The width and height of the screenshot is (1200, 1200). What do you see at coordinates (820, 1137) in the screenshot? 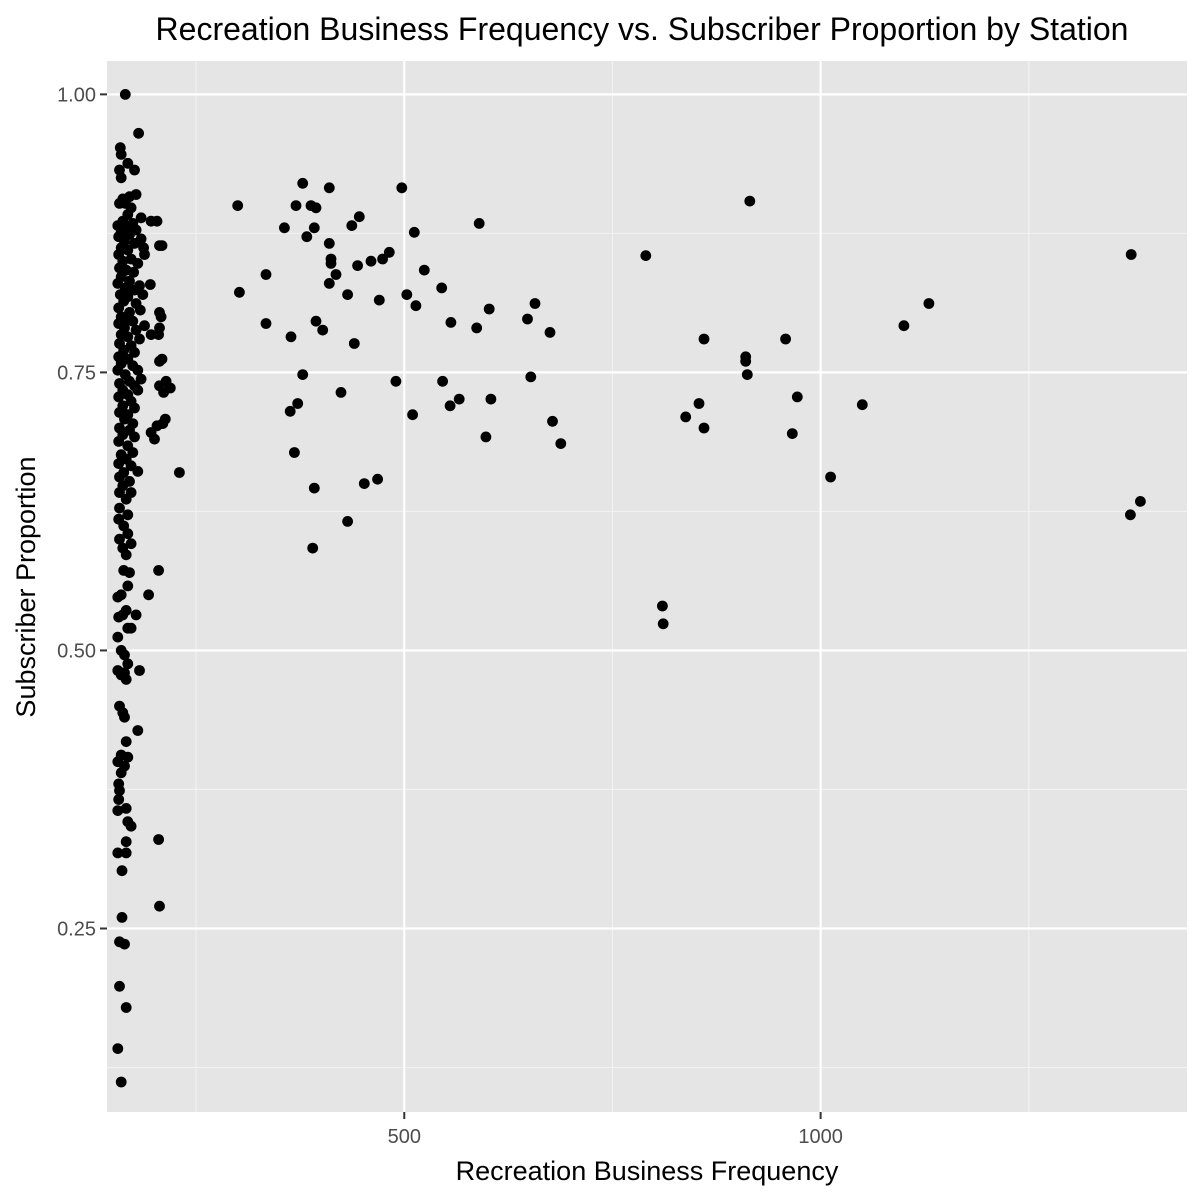
I see `x-tick-label: 1000` at bounding box center [820, 1137].